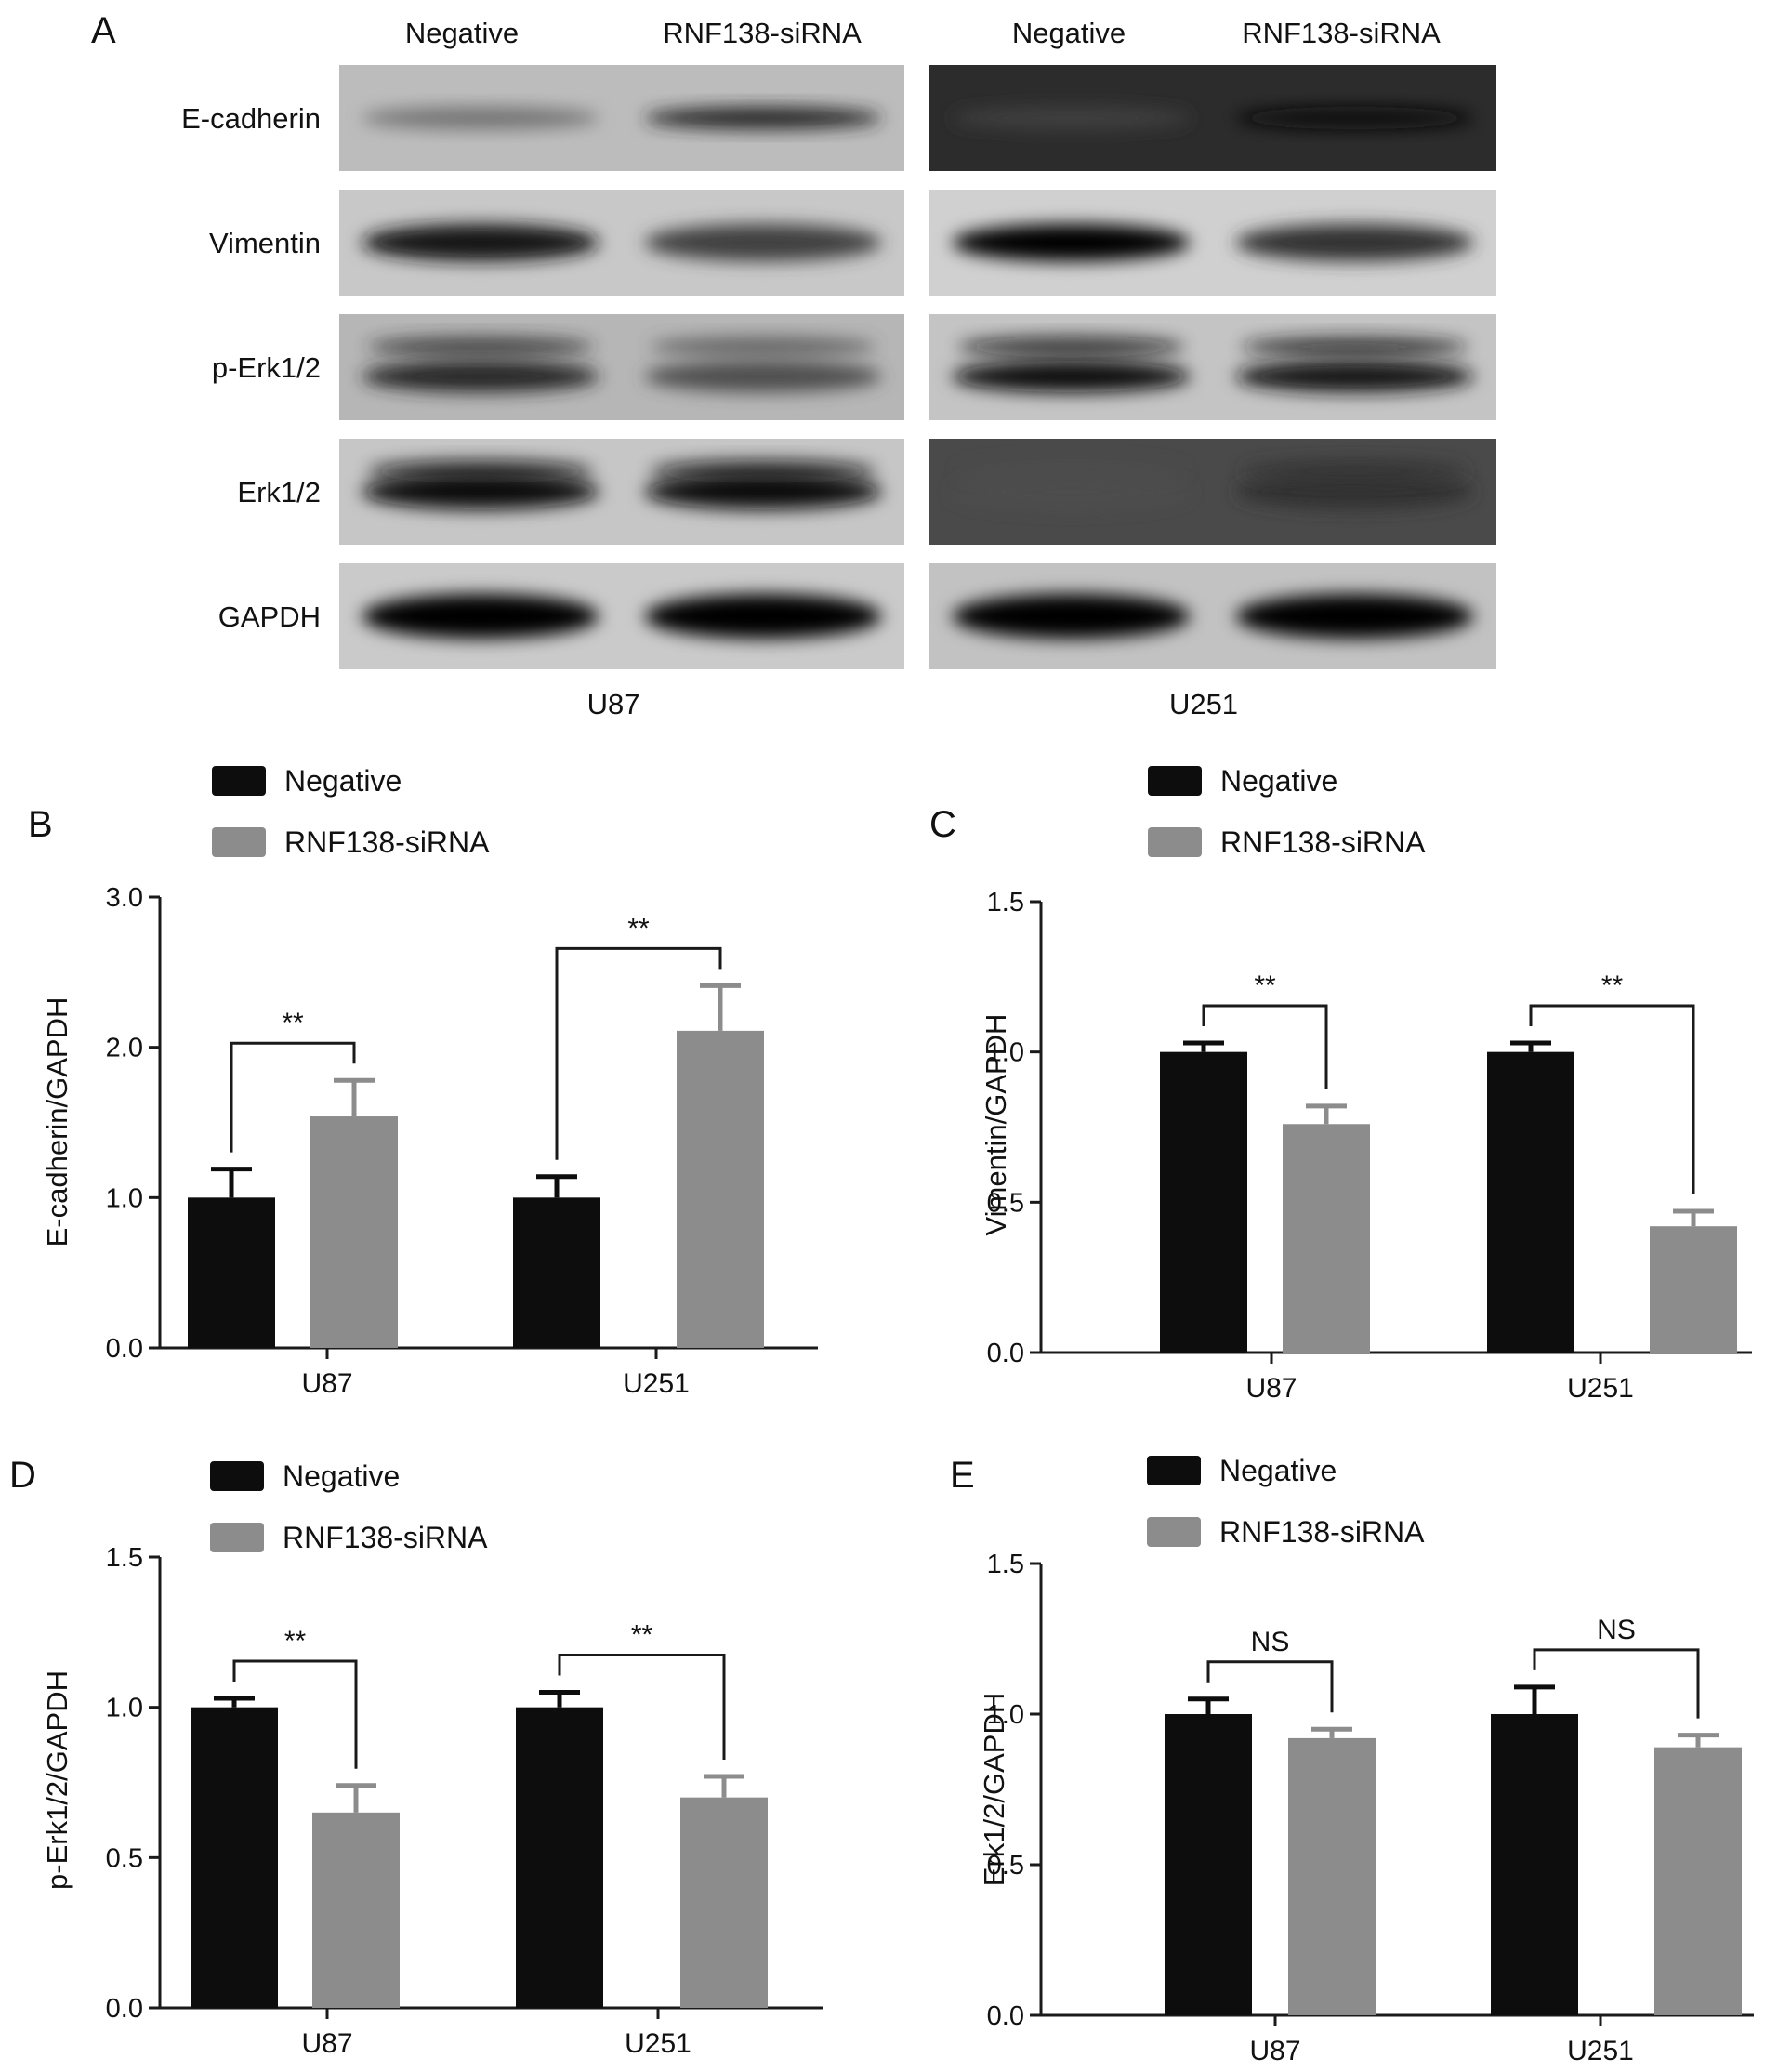 This screenshot has width=1778, height=2072. Describe the element at coordinates (1203, 704) in the screenshot. I see `cell-line-label: U251` at that location.